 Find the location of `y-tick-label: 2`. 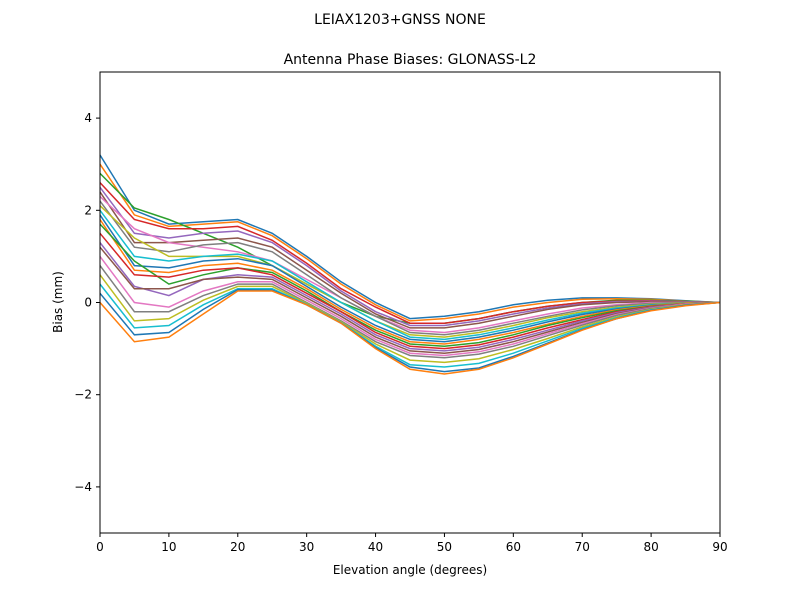

y-tick-label: 2 is located at coordinates (88, 210).